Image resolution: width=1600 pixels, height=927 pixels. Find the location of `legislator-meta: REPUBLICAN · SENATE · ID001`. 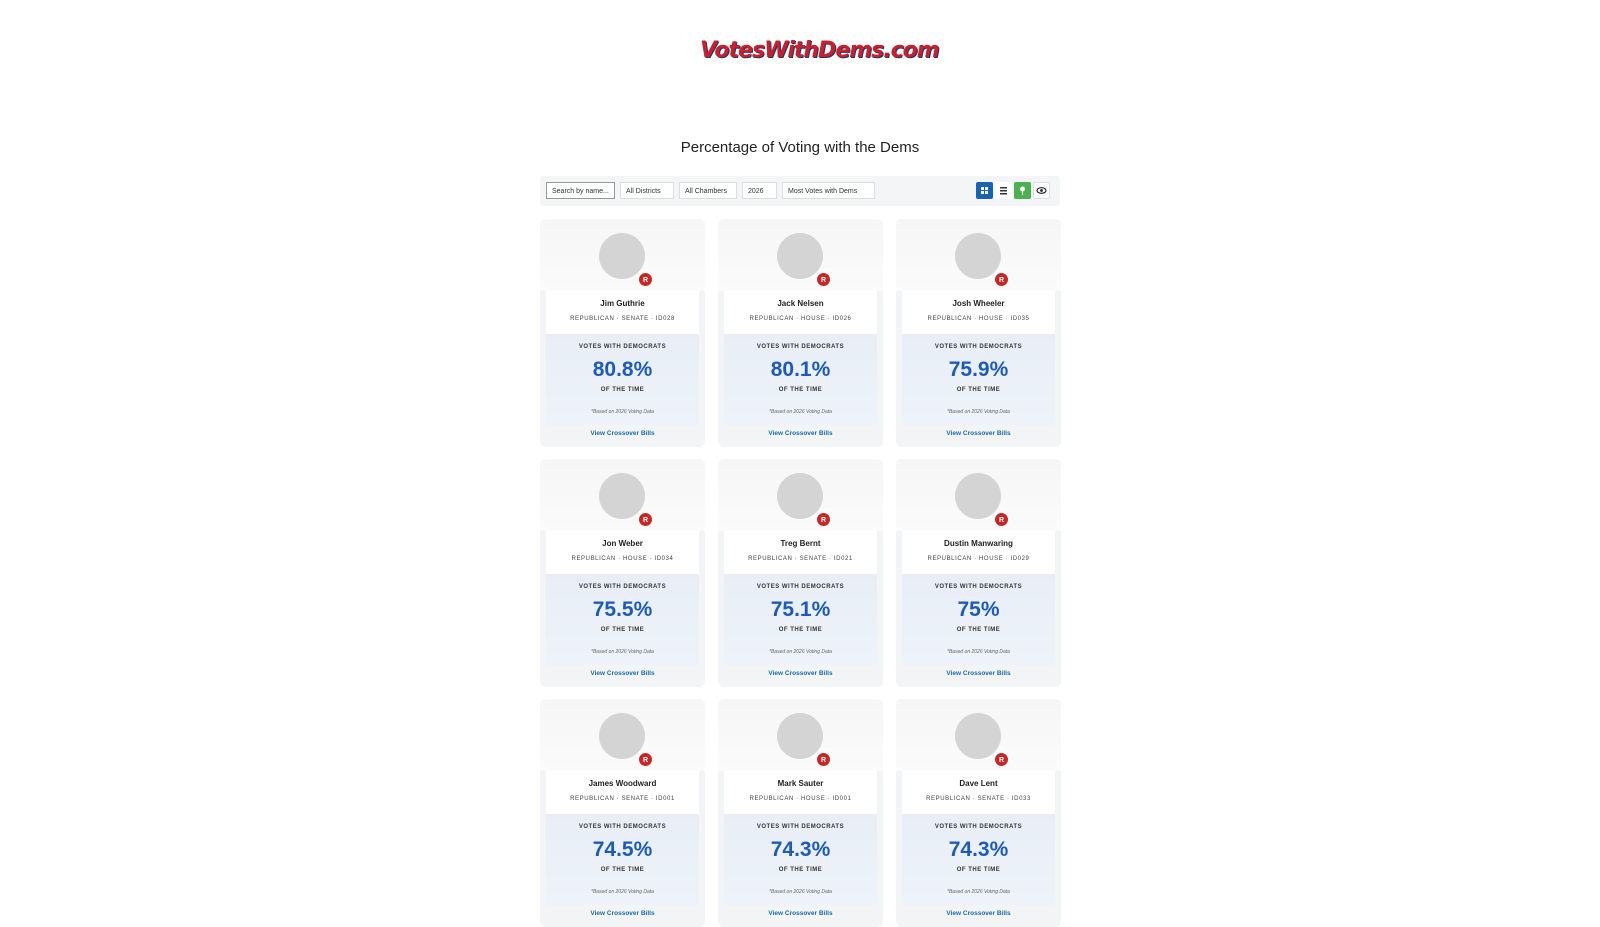

legislator-meta: REPUBLICAN · SENATE · ID001 is located at coordinates (622, 799).